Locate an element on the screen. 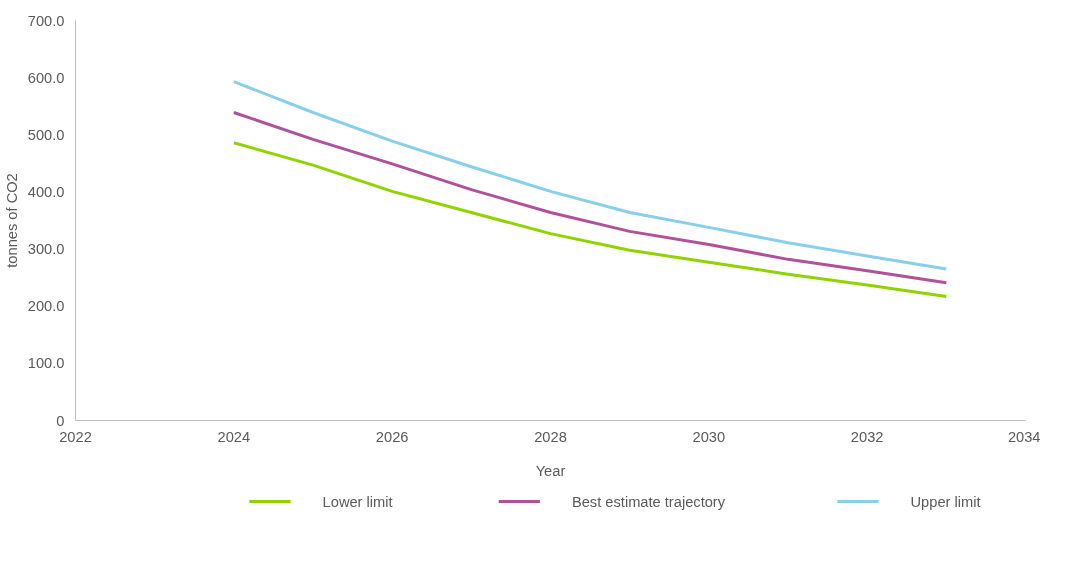 This screenshot has width=1080, height=568. x-tick-label: 2034 is located at coordinates (1024, 436).